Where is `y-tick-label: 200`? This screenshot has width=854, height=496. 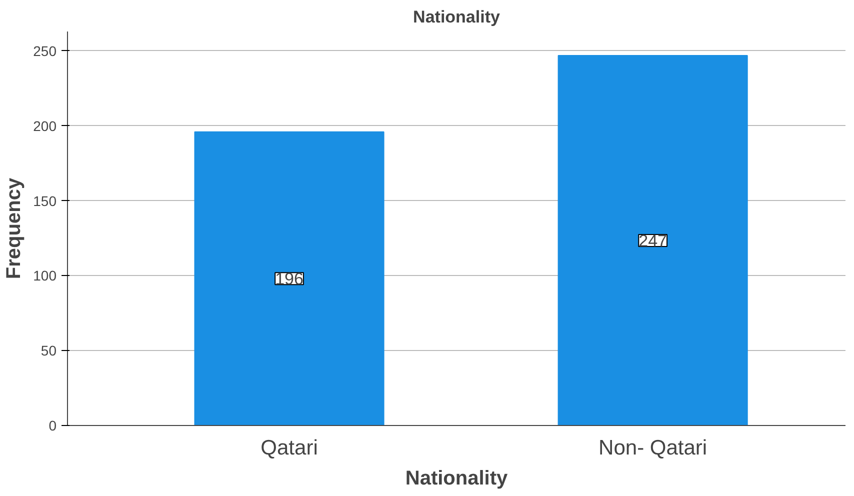 y-tick-label: 200 is located at coordinates (45, 126).